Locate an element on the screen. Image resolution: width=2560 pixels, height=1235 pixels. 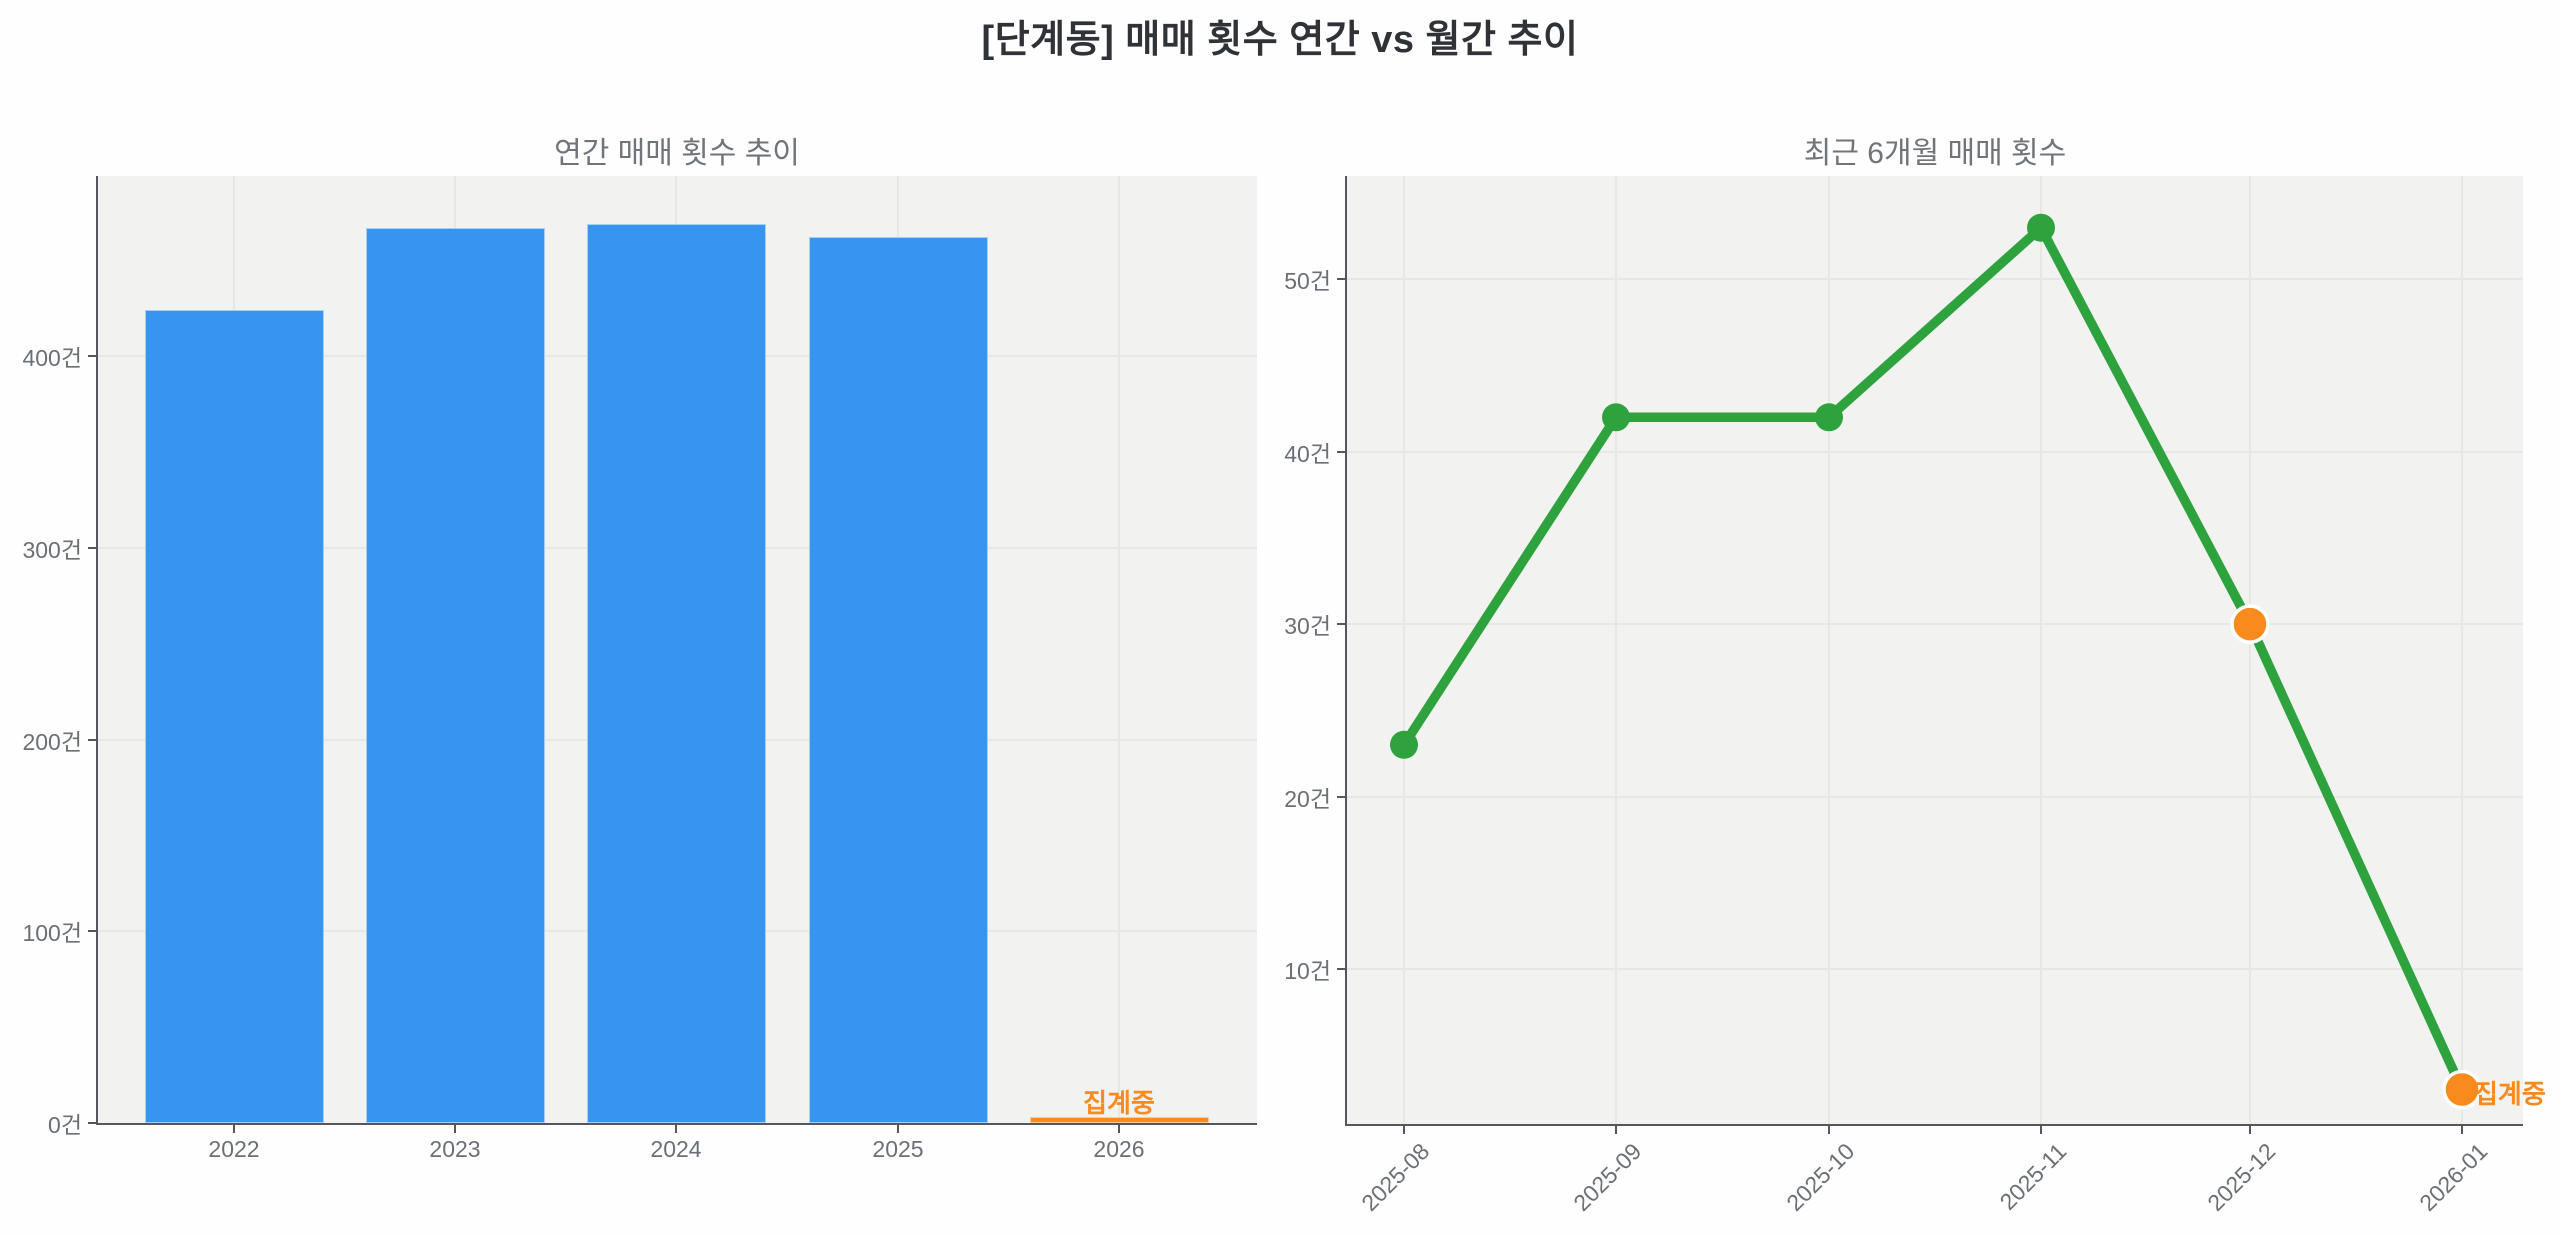
x-tick-label: 2023 is located at coordinates (455, 1149).